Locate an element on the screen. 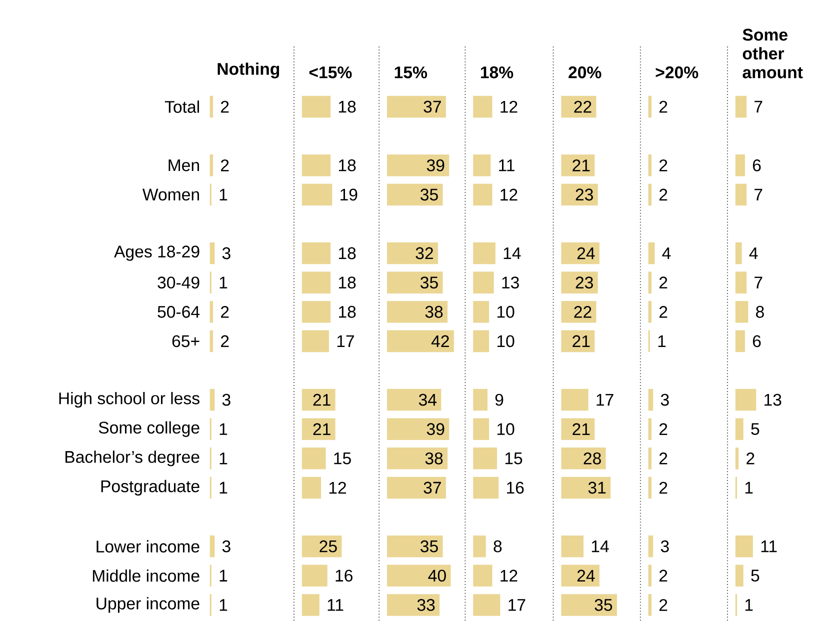 Image resolution: width=827 pixels, height=621 pixels. y-tick-label: Upper income is located at coordinates (148, 605).